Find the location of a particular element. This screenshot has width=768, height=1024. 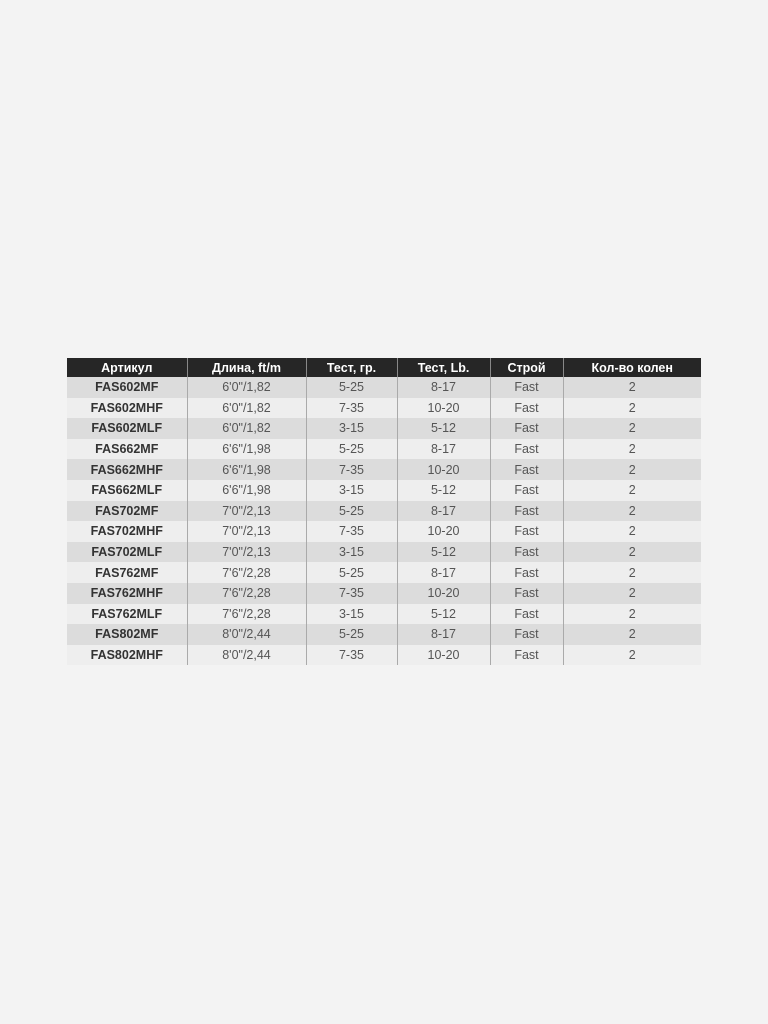

table-row: FAS702MLF 7'0"/2,13 3-15 5-12 Fast 2 is located at coordinates (384, 552).